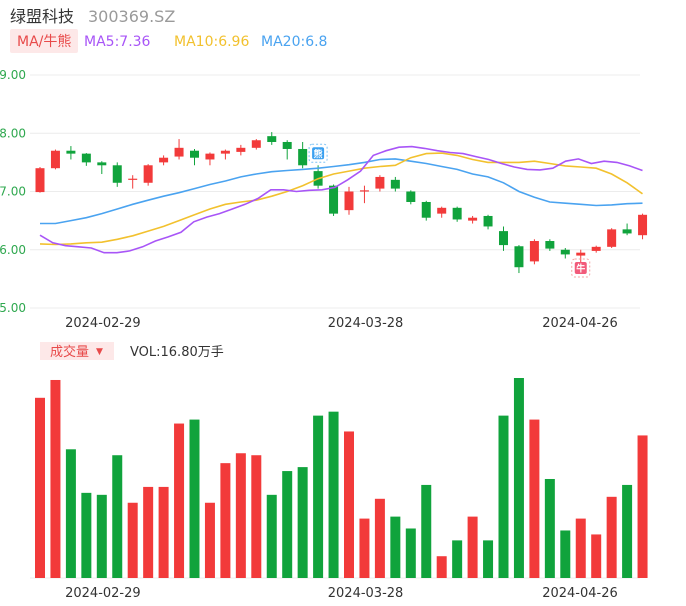 This screenshot has width=686, height=606. What do you see at coordinates (77, 351) in the screenshot?
I see `volume-indicator-button: 成交量 ▼` at bounding box center [77, 351].